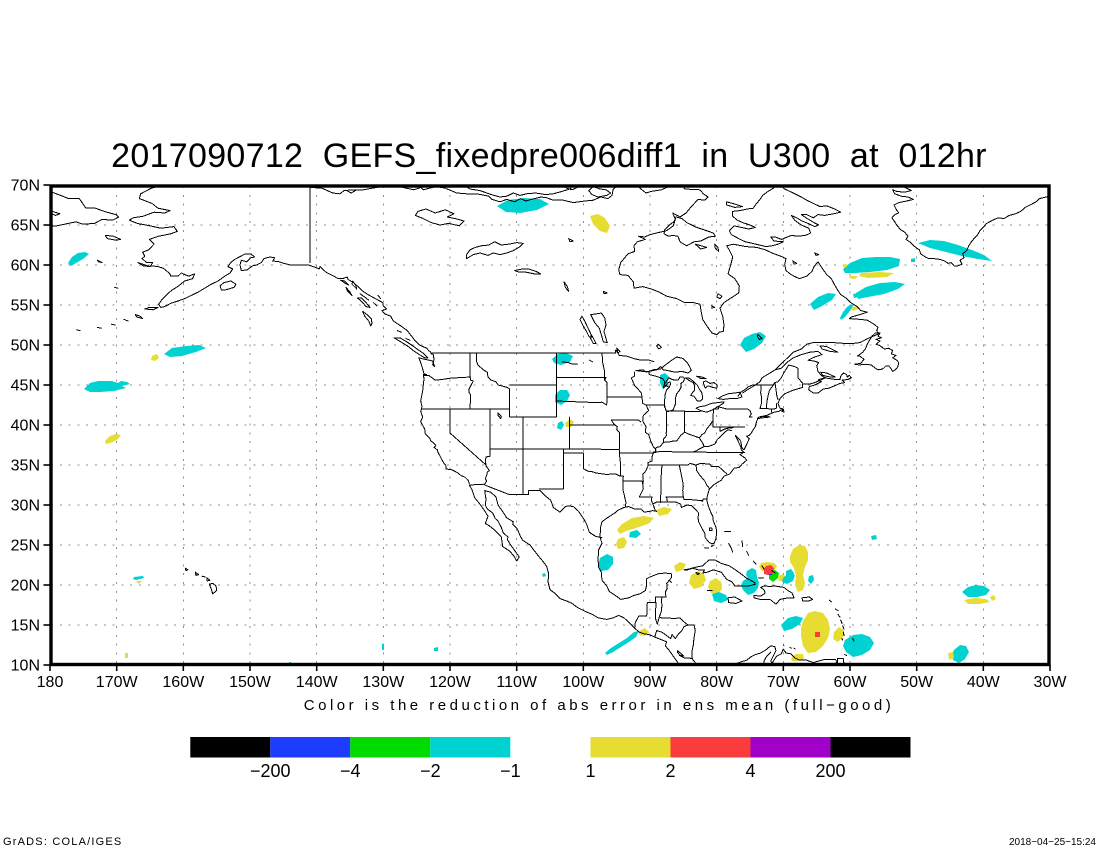  What do you see at coordinates (50, 682) in the screenshot?
I see `svg-text: 180` at bounding box center [50, 682].